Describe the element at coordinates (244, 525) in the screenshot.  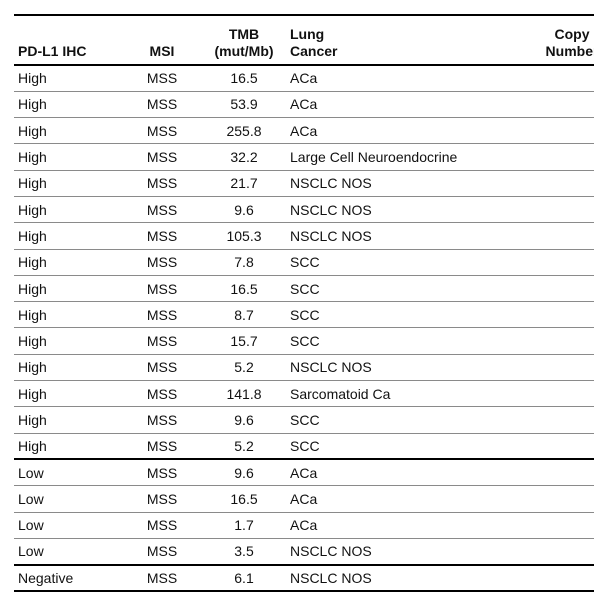
I see `cell-tmb: 1.7` at that location.